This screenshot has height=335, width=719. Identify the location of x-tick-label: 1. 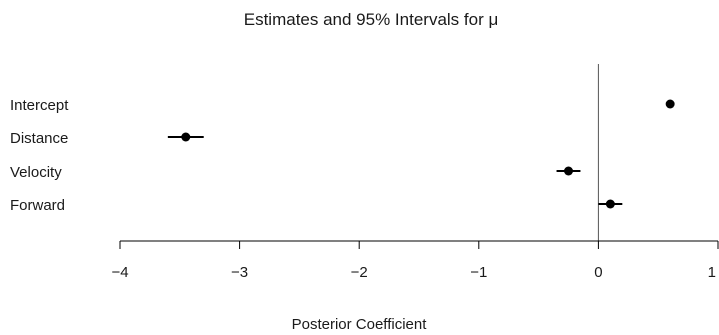
(712, 272).